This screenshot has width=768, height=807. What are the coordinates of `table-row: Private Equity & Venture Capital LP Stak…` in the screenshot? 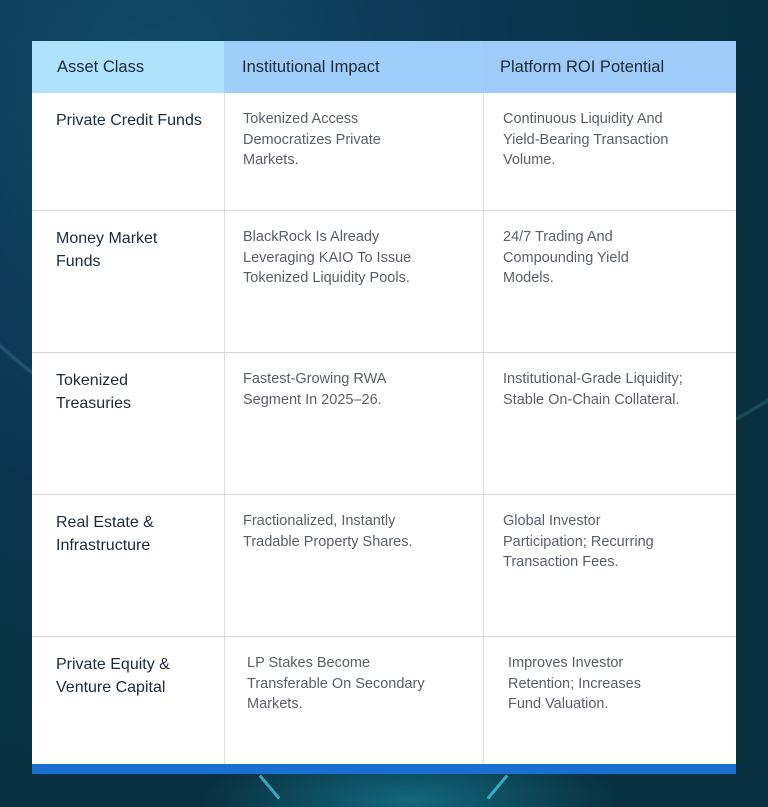 It's located at (384, 700).